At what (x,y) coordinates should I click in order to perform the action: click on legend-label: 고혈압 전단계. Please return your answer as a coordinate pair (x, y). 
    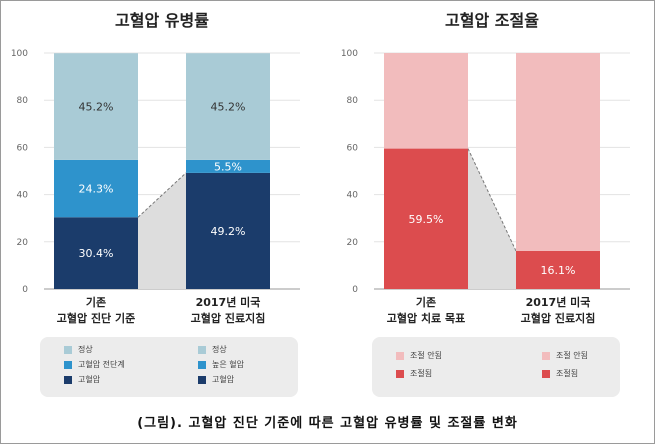
    Looking at the image, I should click on (101, 364).